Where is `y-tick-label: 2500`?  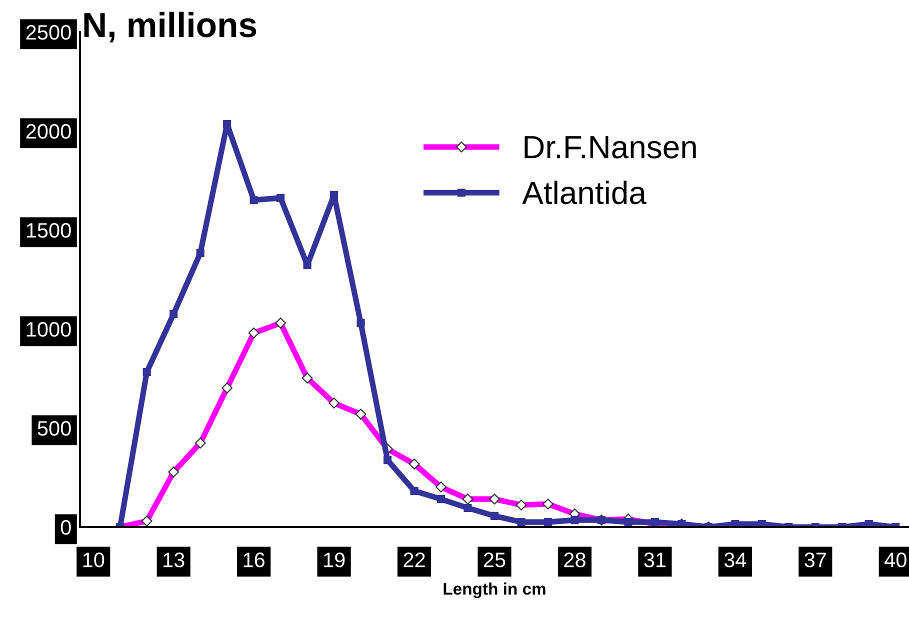
y-tick-label: 2500 is located at coordinates (48, 32).